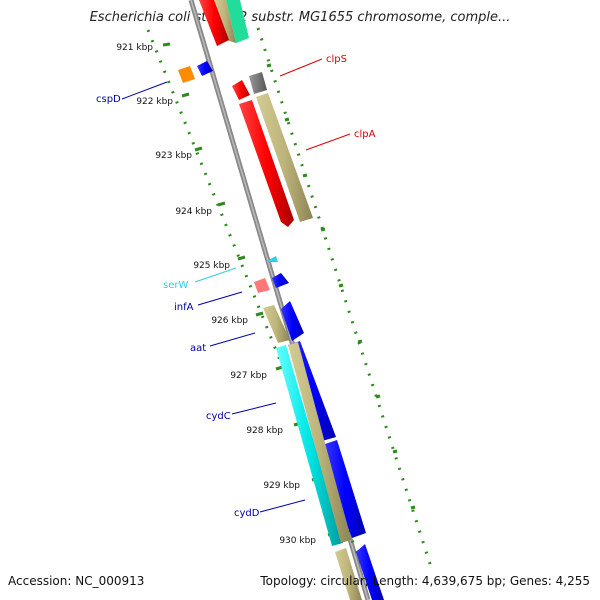  Describe the element at coordinates (108, 99) in the screenshot. I see `gene-label-cspd: cspD` at that location.